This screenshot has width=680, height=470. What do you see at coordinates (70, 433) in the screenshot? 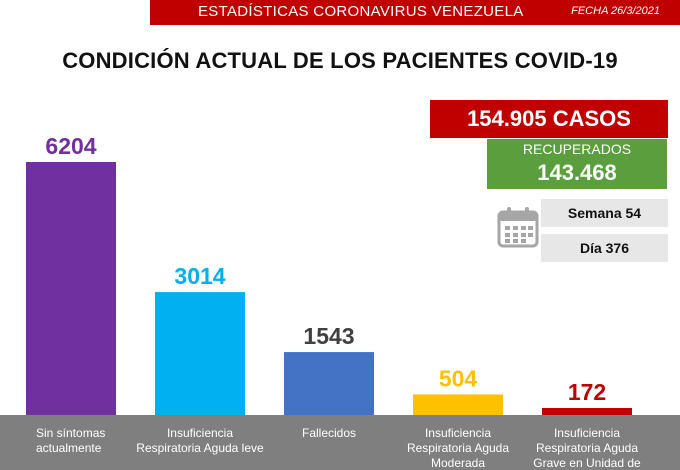
I see `category-label: Sin síntomas` at bounding box center [70, 433].